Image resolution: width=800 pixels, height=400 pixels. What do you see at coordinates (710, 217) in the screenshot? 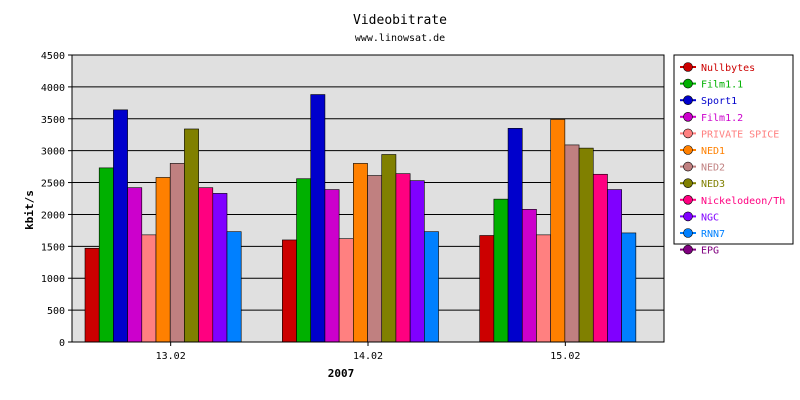
I see `legend-entry: NGC` at bounding box center [710, 217].